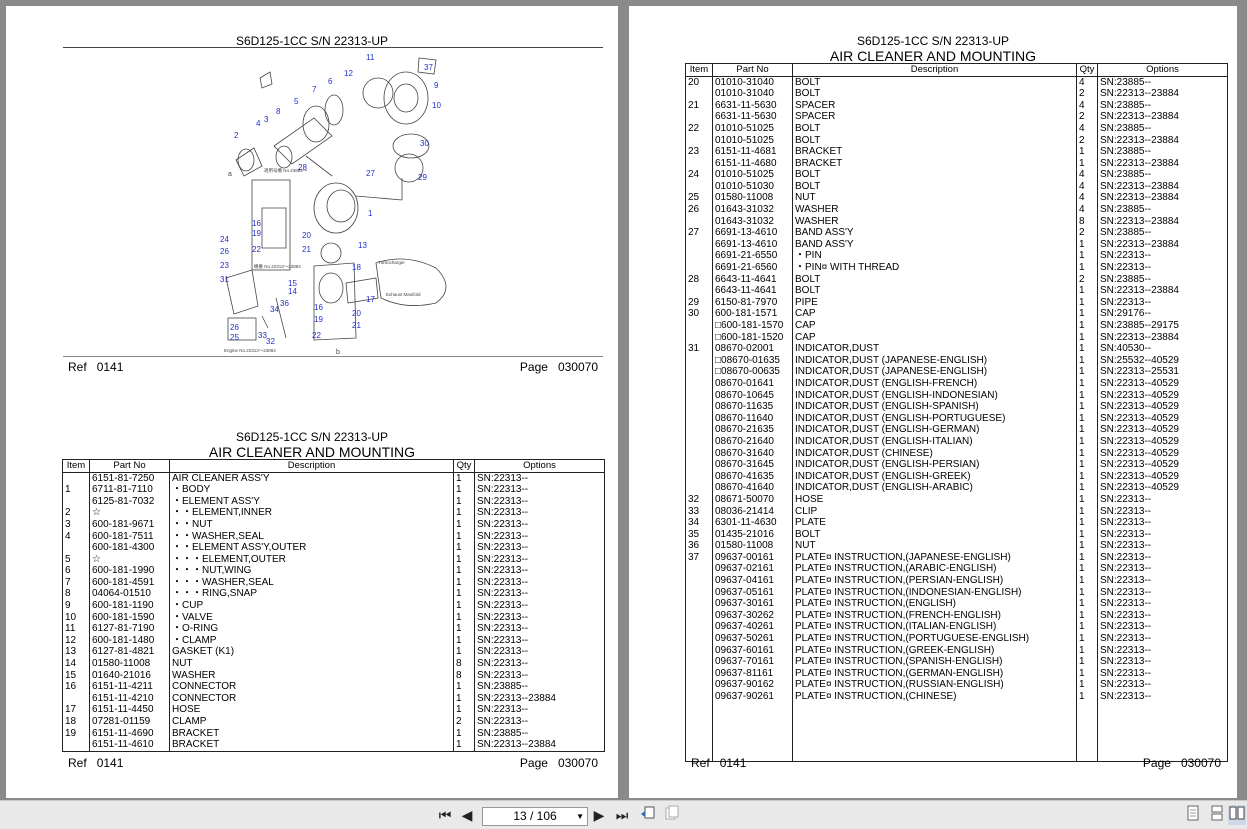 The width and height of the screenshot is (1247, 829). I want to click on cell-part-no: 08036-21414, so click(752, 511).